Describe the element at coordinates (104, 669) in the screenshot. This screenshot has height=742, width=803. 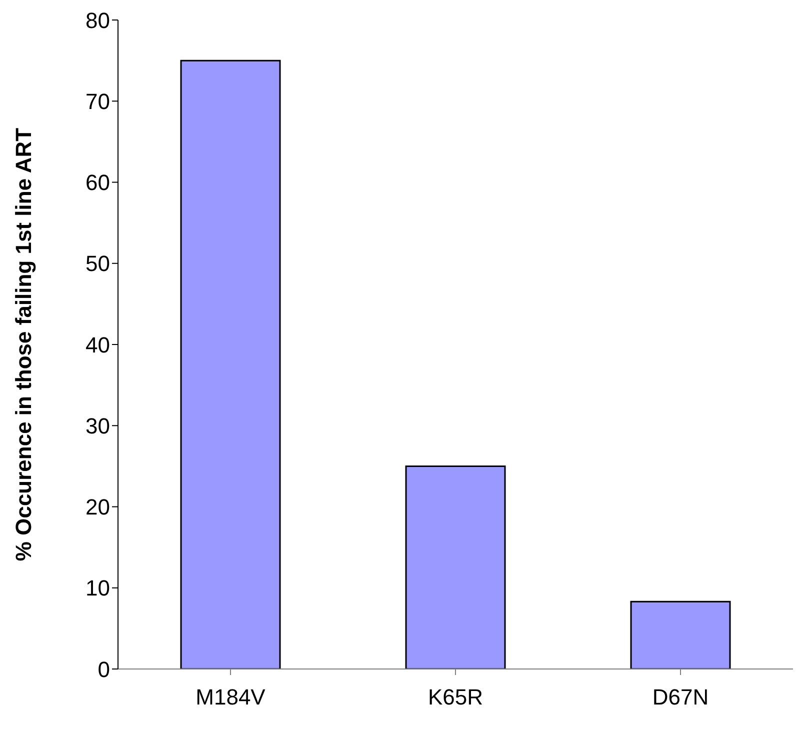
I see `y-tick-label: 0` at that location.